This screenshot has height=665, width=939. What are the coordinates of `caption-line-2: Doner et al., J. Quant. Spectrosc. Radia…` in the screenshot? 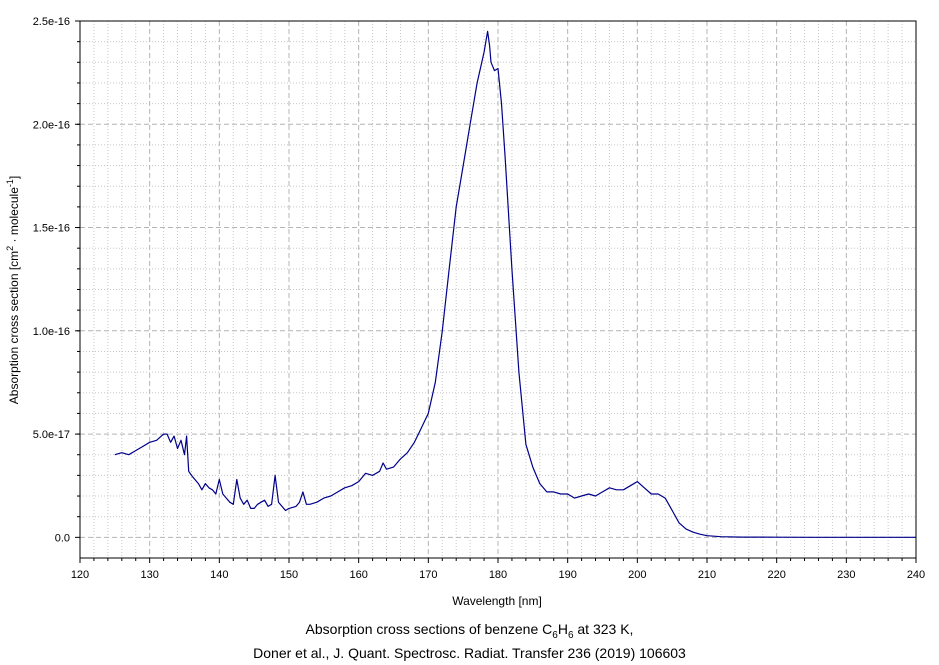 It's located at (469, 653).